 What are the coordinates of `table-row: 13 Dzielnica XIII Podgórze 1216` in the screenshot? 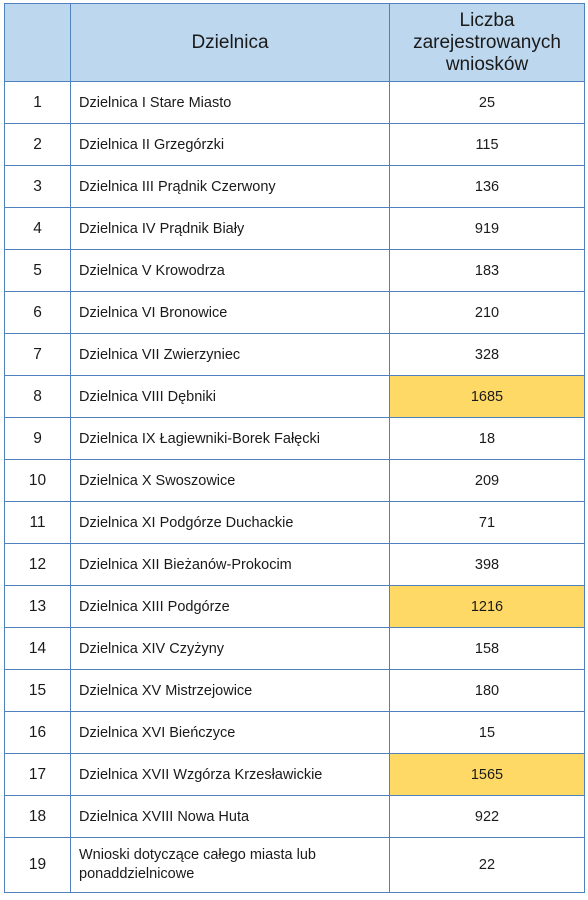 It's located at (294, 606).